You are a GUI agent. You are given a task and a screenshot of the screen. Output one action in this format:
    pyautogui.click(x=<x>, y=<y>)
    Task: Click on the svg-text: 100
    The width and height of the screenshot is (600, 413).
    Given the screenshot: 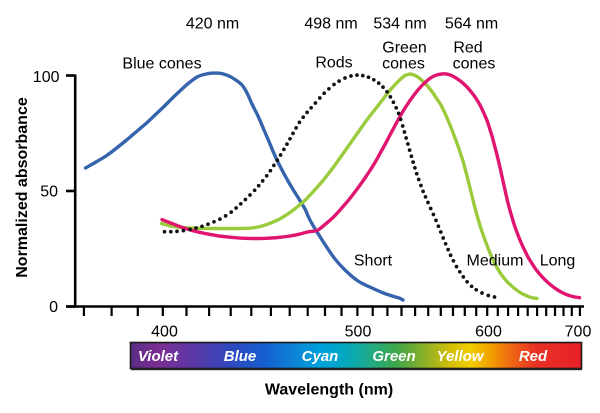 What is the action you would take?
    pyautogui.click(x=46, y=77)
    